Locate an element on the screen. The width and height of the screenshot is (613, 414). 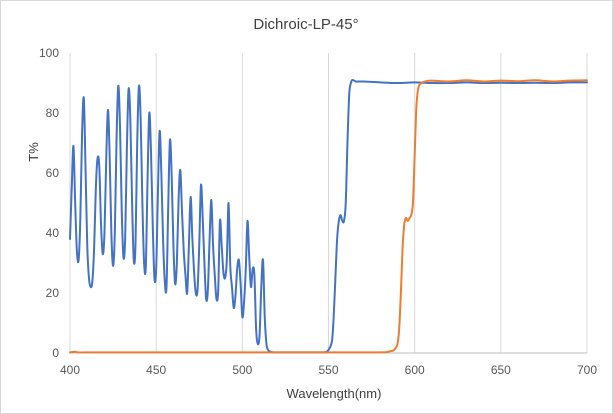
x-tick-label: 500 is located at coordinates (242, 370).